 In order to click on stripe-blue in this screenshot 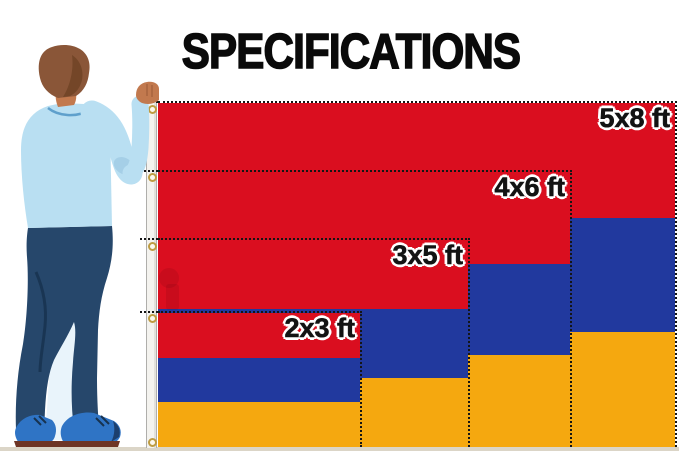, I will do `click(259, 380)`.